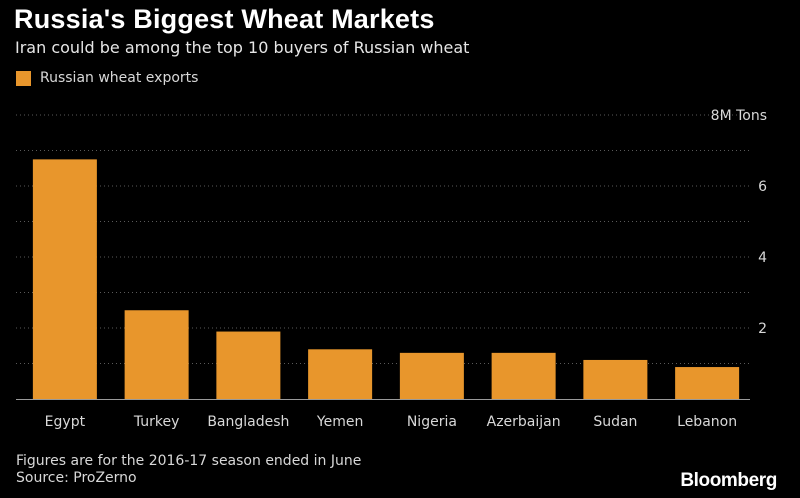 The width and height of the screenshot is (800, 498). What do you see at coordinates (739, 116) in the screenshot?
I see `y-tick-label: 8M Tons` at bounding box center [739, 116].